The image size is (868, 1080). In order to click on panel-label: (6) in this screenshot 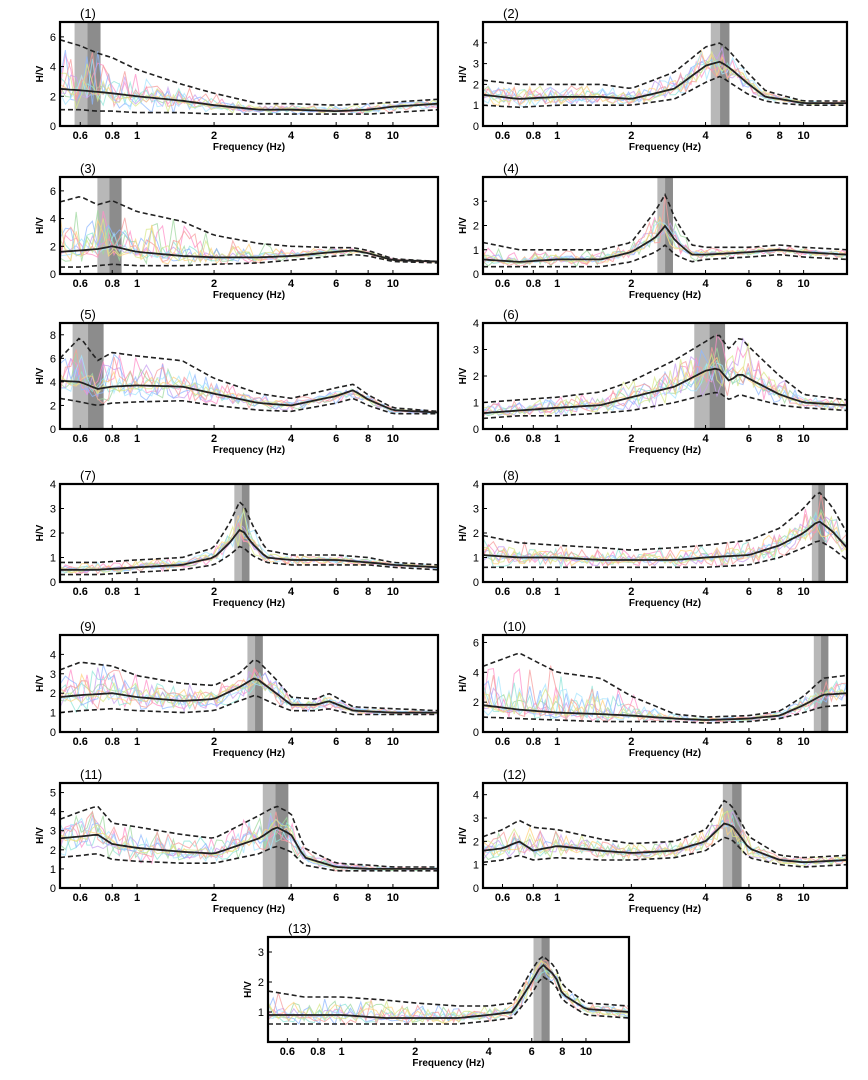, I will do `click(511, 314)`.